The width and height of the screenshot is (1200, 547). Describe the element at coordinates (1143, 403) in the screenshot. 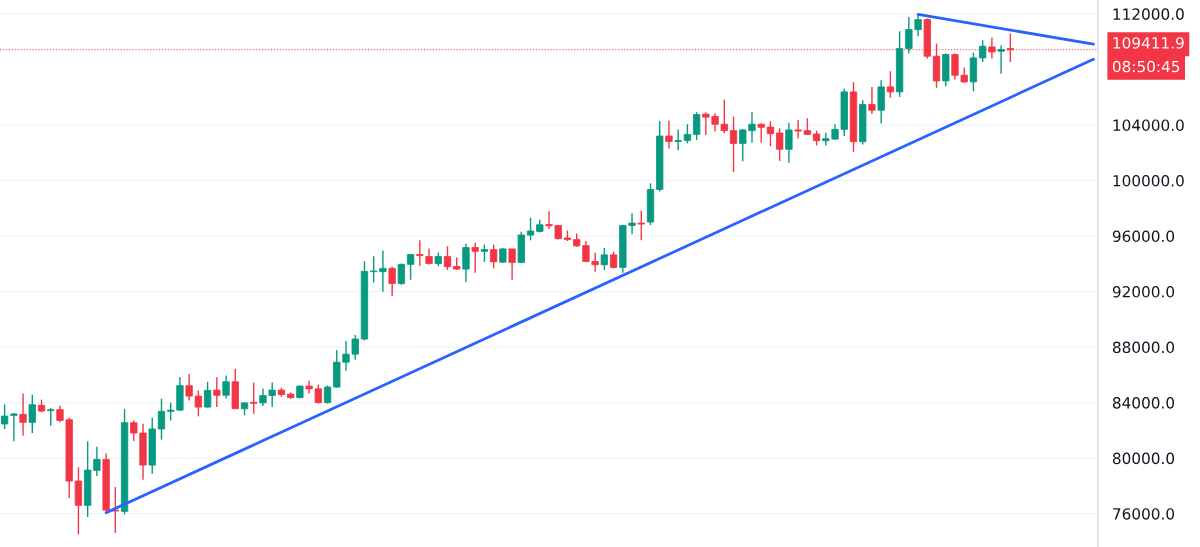

I see `y-tick-label: 84000.0` at that location.